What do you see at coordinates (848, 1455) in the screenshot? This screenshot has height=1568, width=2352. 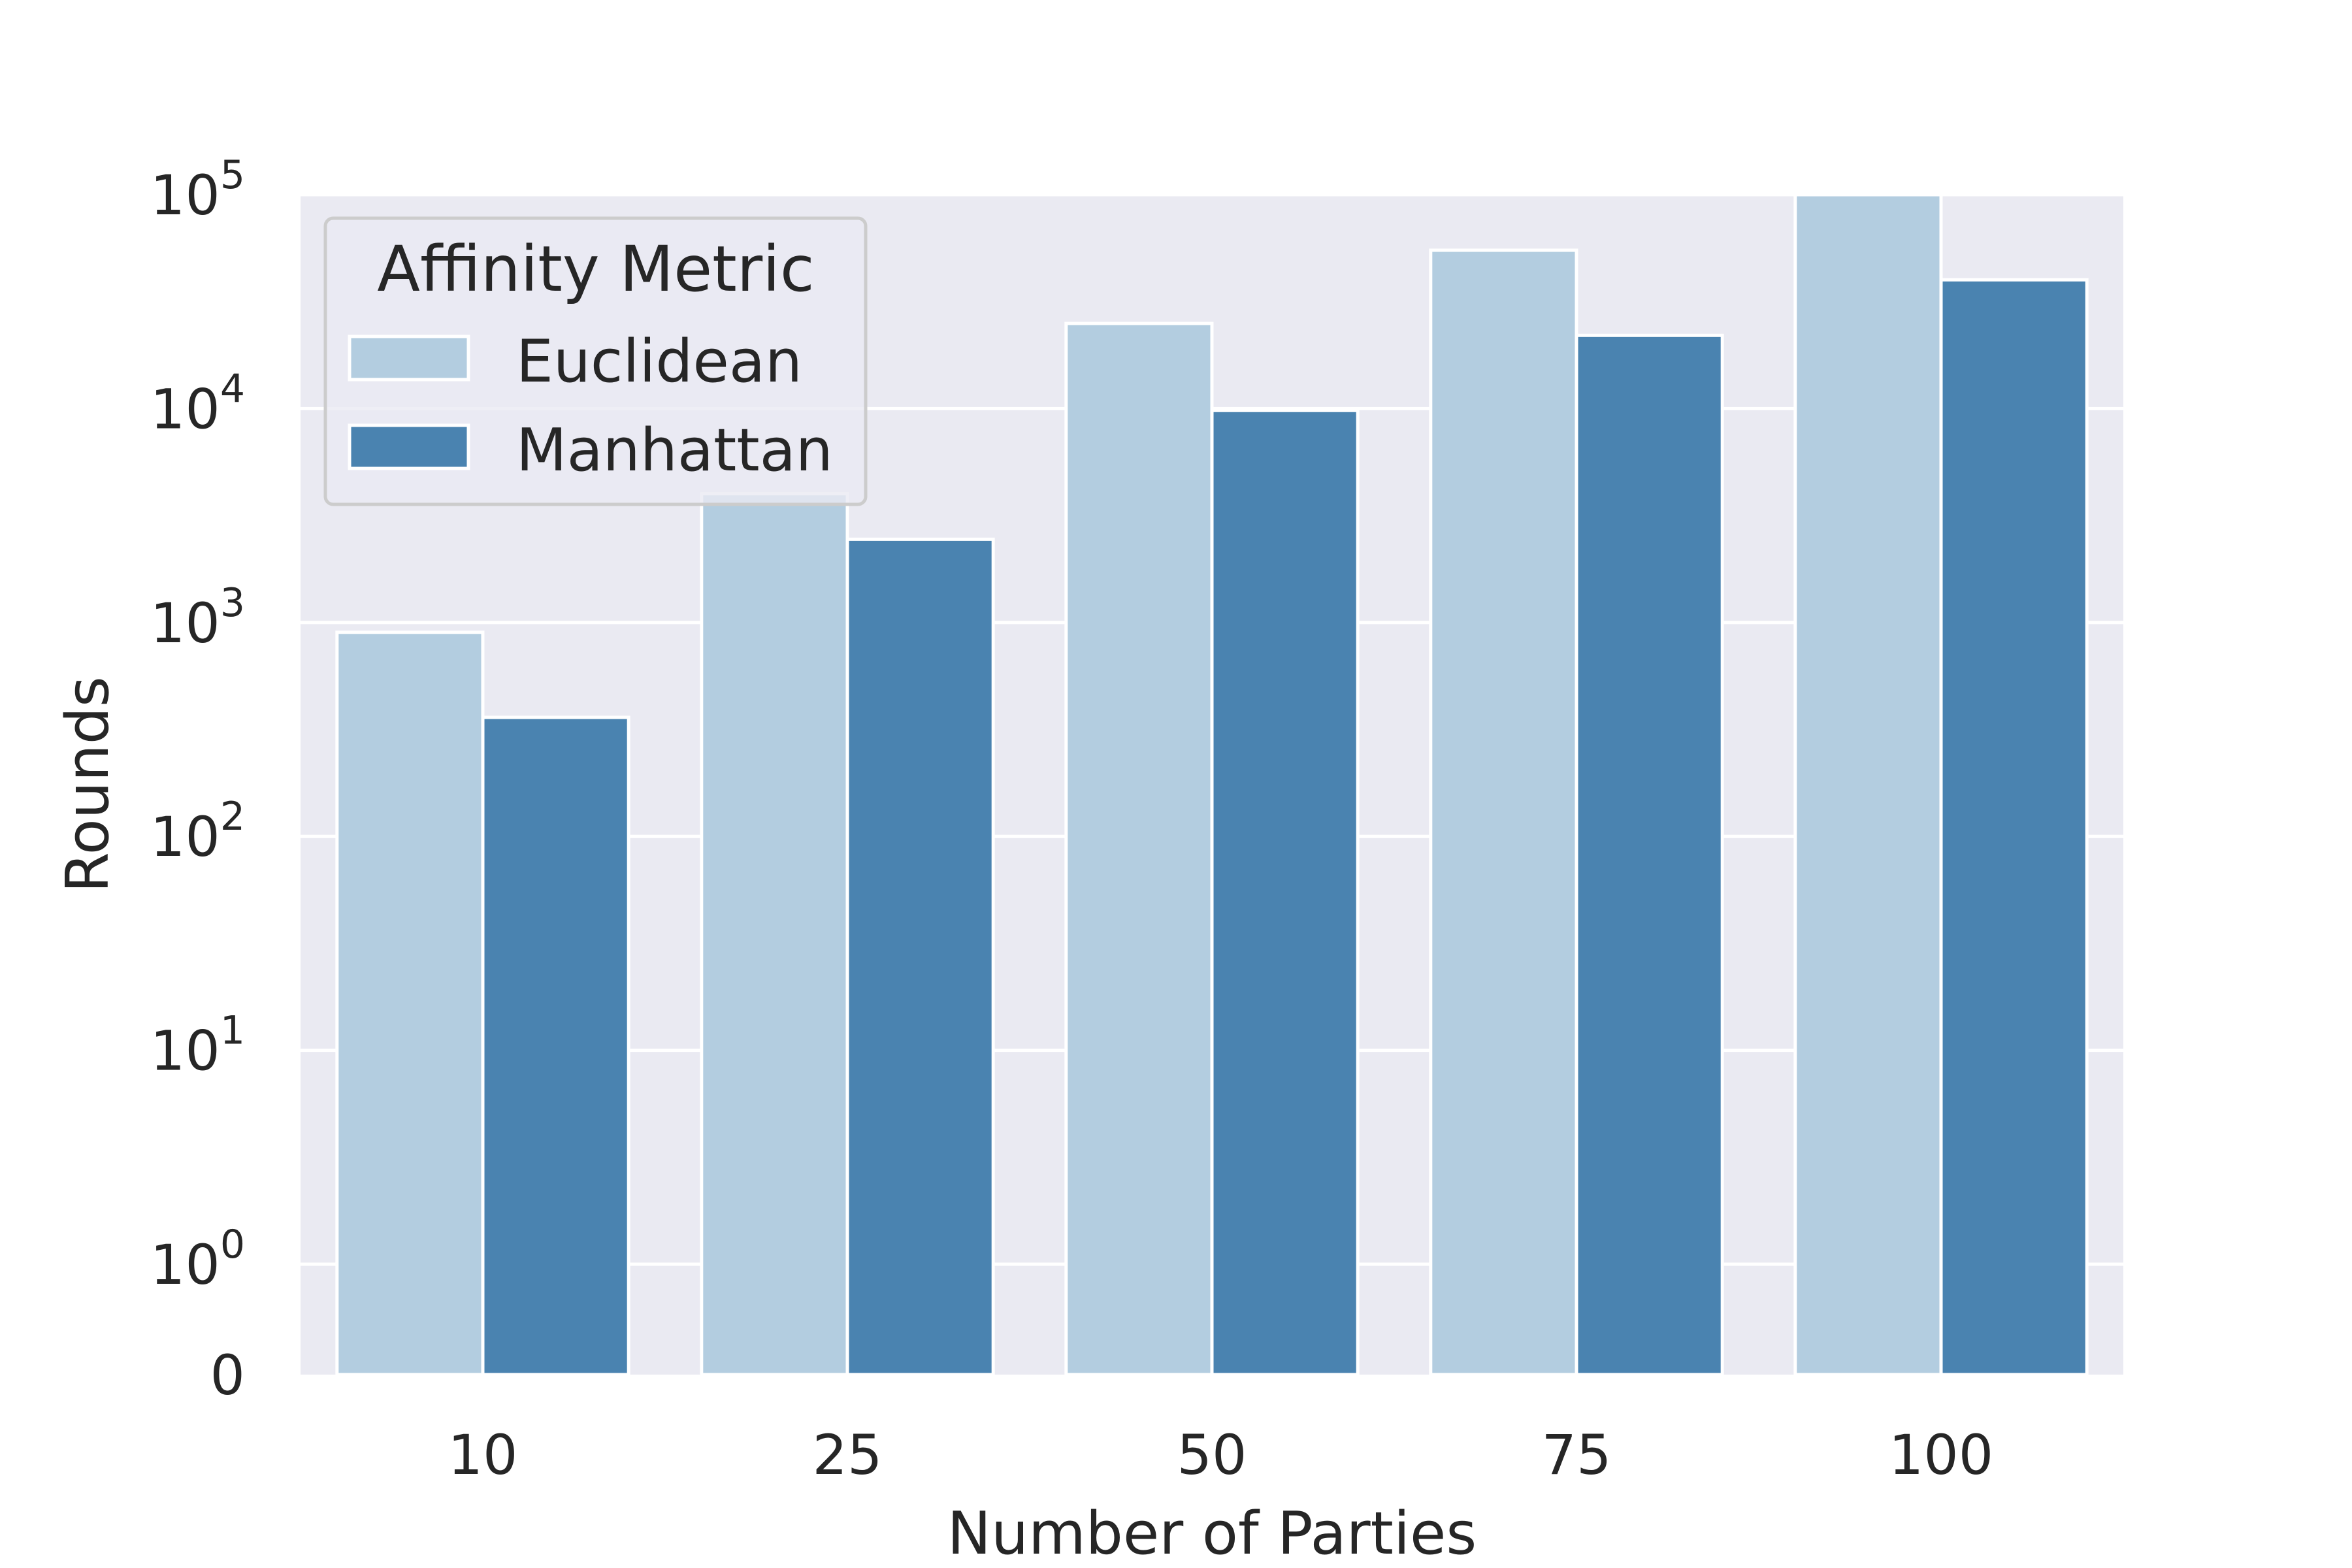 I see `x-tick-label: 25` at bounding box center [848, 1455].